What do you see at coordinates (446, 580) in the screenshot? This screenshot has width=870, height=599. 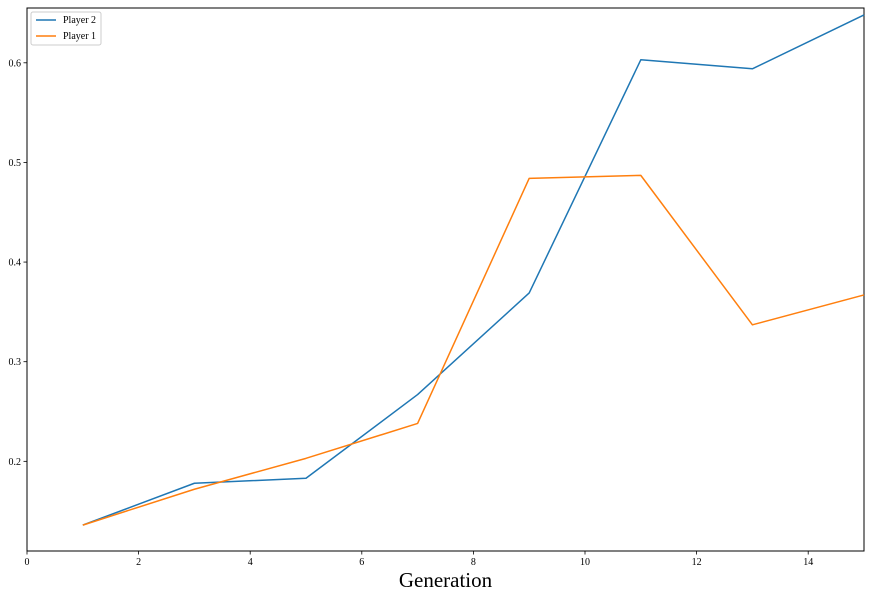 I see `x-axis-title: Generation` at bounding box center [446, 580].